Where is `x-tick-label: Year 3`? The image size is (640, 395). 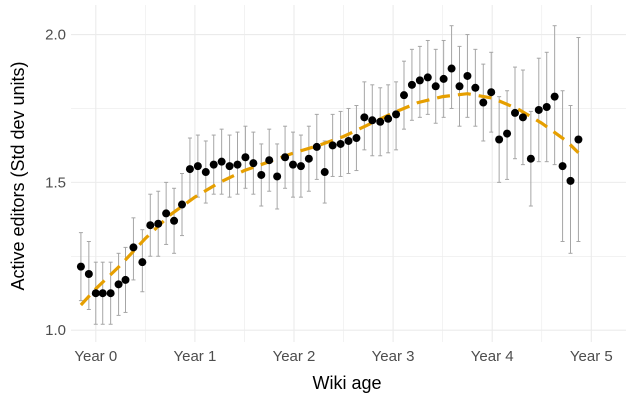
x-tick-label: Year 3 is located at coordinates (393, 356).